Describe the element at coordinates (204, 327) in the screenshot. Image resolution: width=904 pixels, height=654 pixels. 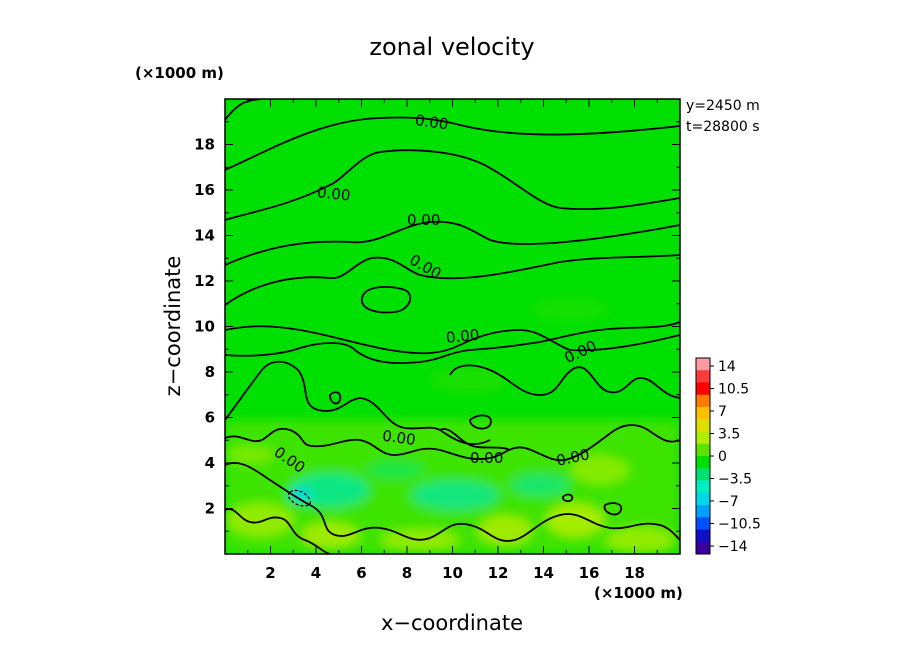
I see `y-tick-label: 10` at that location.